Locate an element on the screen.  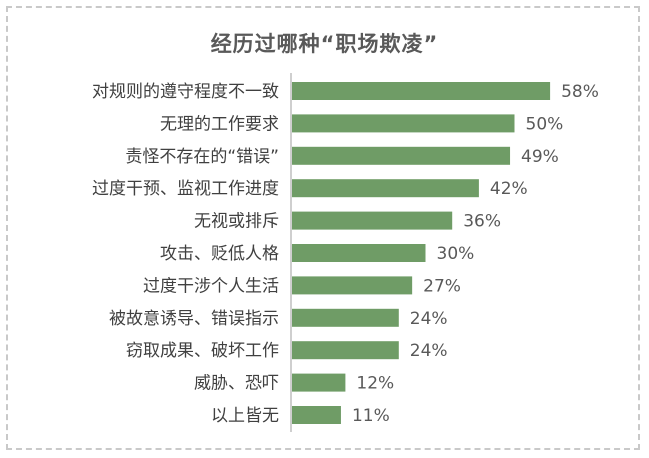
chart-title: 经历过哪种“职场欺凌” is located at coordinates (324, 44).